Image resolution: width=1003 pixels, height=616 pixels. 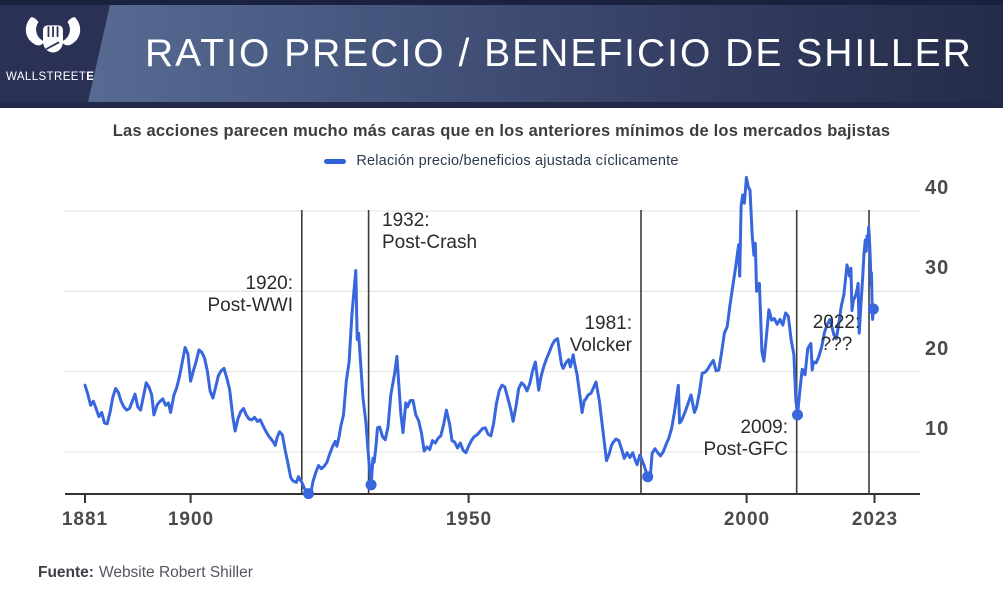 I want to click on source-label: Fuente:, so click(x=66, y=572).